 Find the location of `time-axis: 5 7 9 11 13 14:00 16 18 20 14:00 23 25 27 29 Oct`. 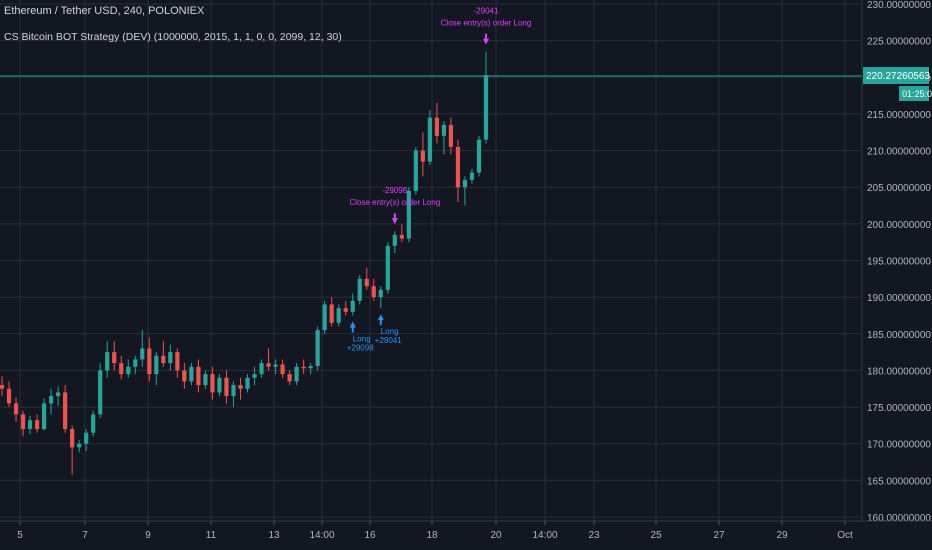

time-axis: 5 7 9 11 13 14:00 16 18 20 14:00 23 25 27 29 Oct is located at coordinates (435, 531).